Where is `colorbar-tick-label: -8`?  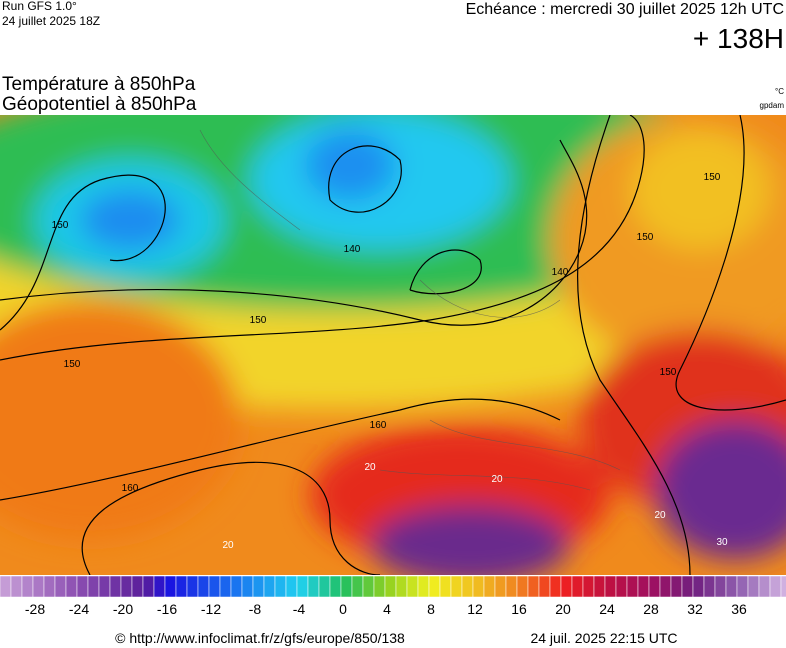
colorbar-tick-label: -8 is located at coordinates (255, 609).